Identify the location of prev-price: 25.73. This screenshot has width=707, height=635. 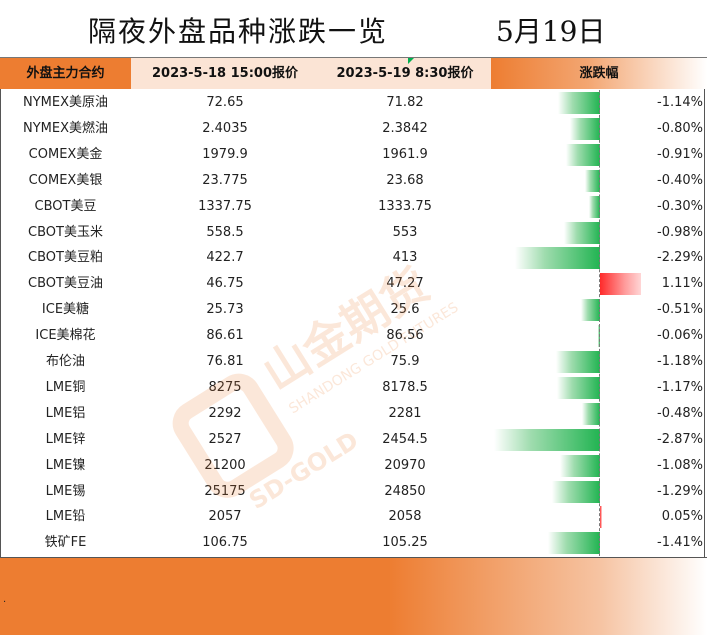
(225, 310).